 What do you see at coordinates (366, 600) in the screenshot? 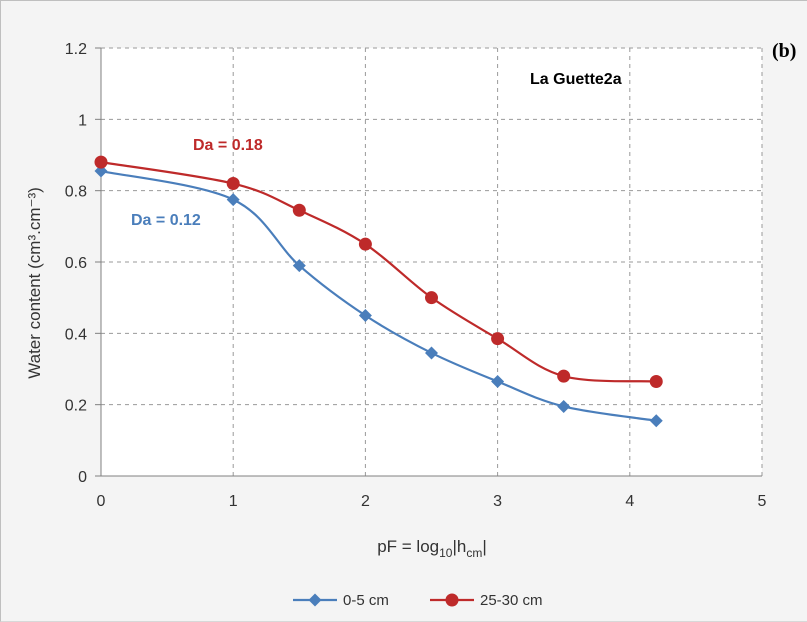
I see `legend-label: 0-5 cm` at bounding box center [366, 600].